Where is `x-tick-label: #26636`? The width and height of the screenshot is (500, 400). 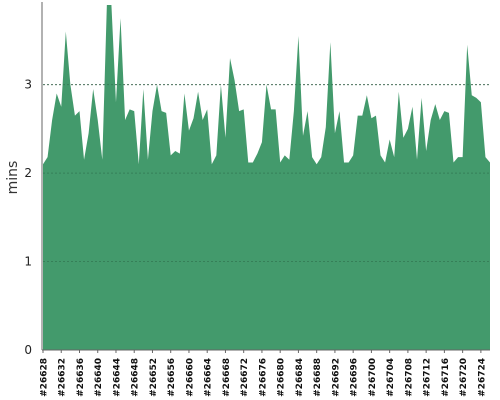 x-tick-label: #26636 is located at coordinates (81, 377).